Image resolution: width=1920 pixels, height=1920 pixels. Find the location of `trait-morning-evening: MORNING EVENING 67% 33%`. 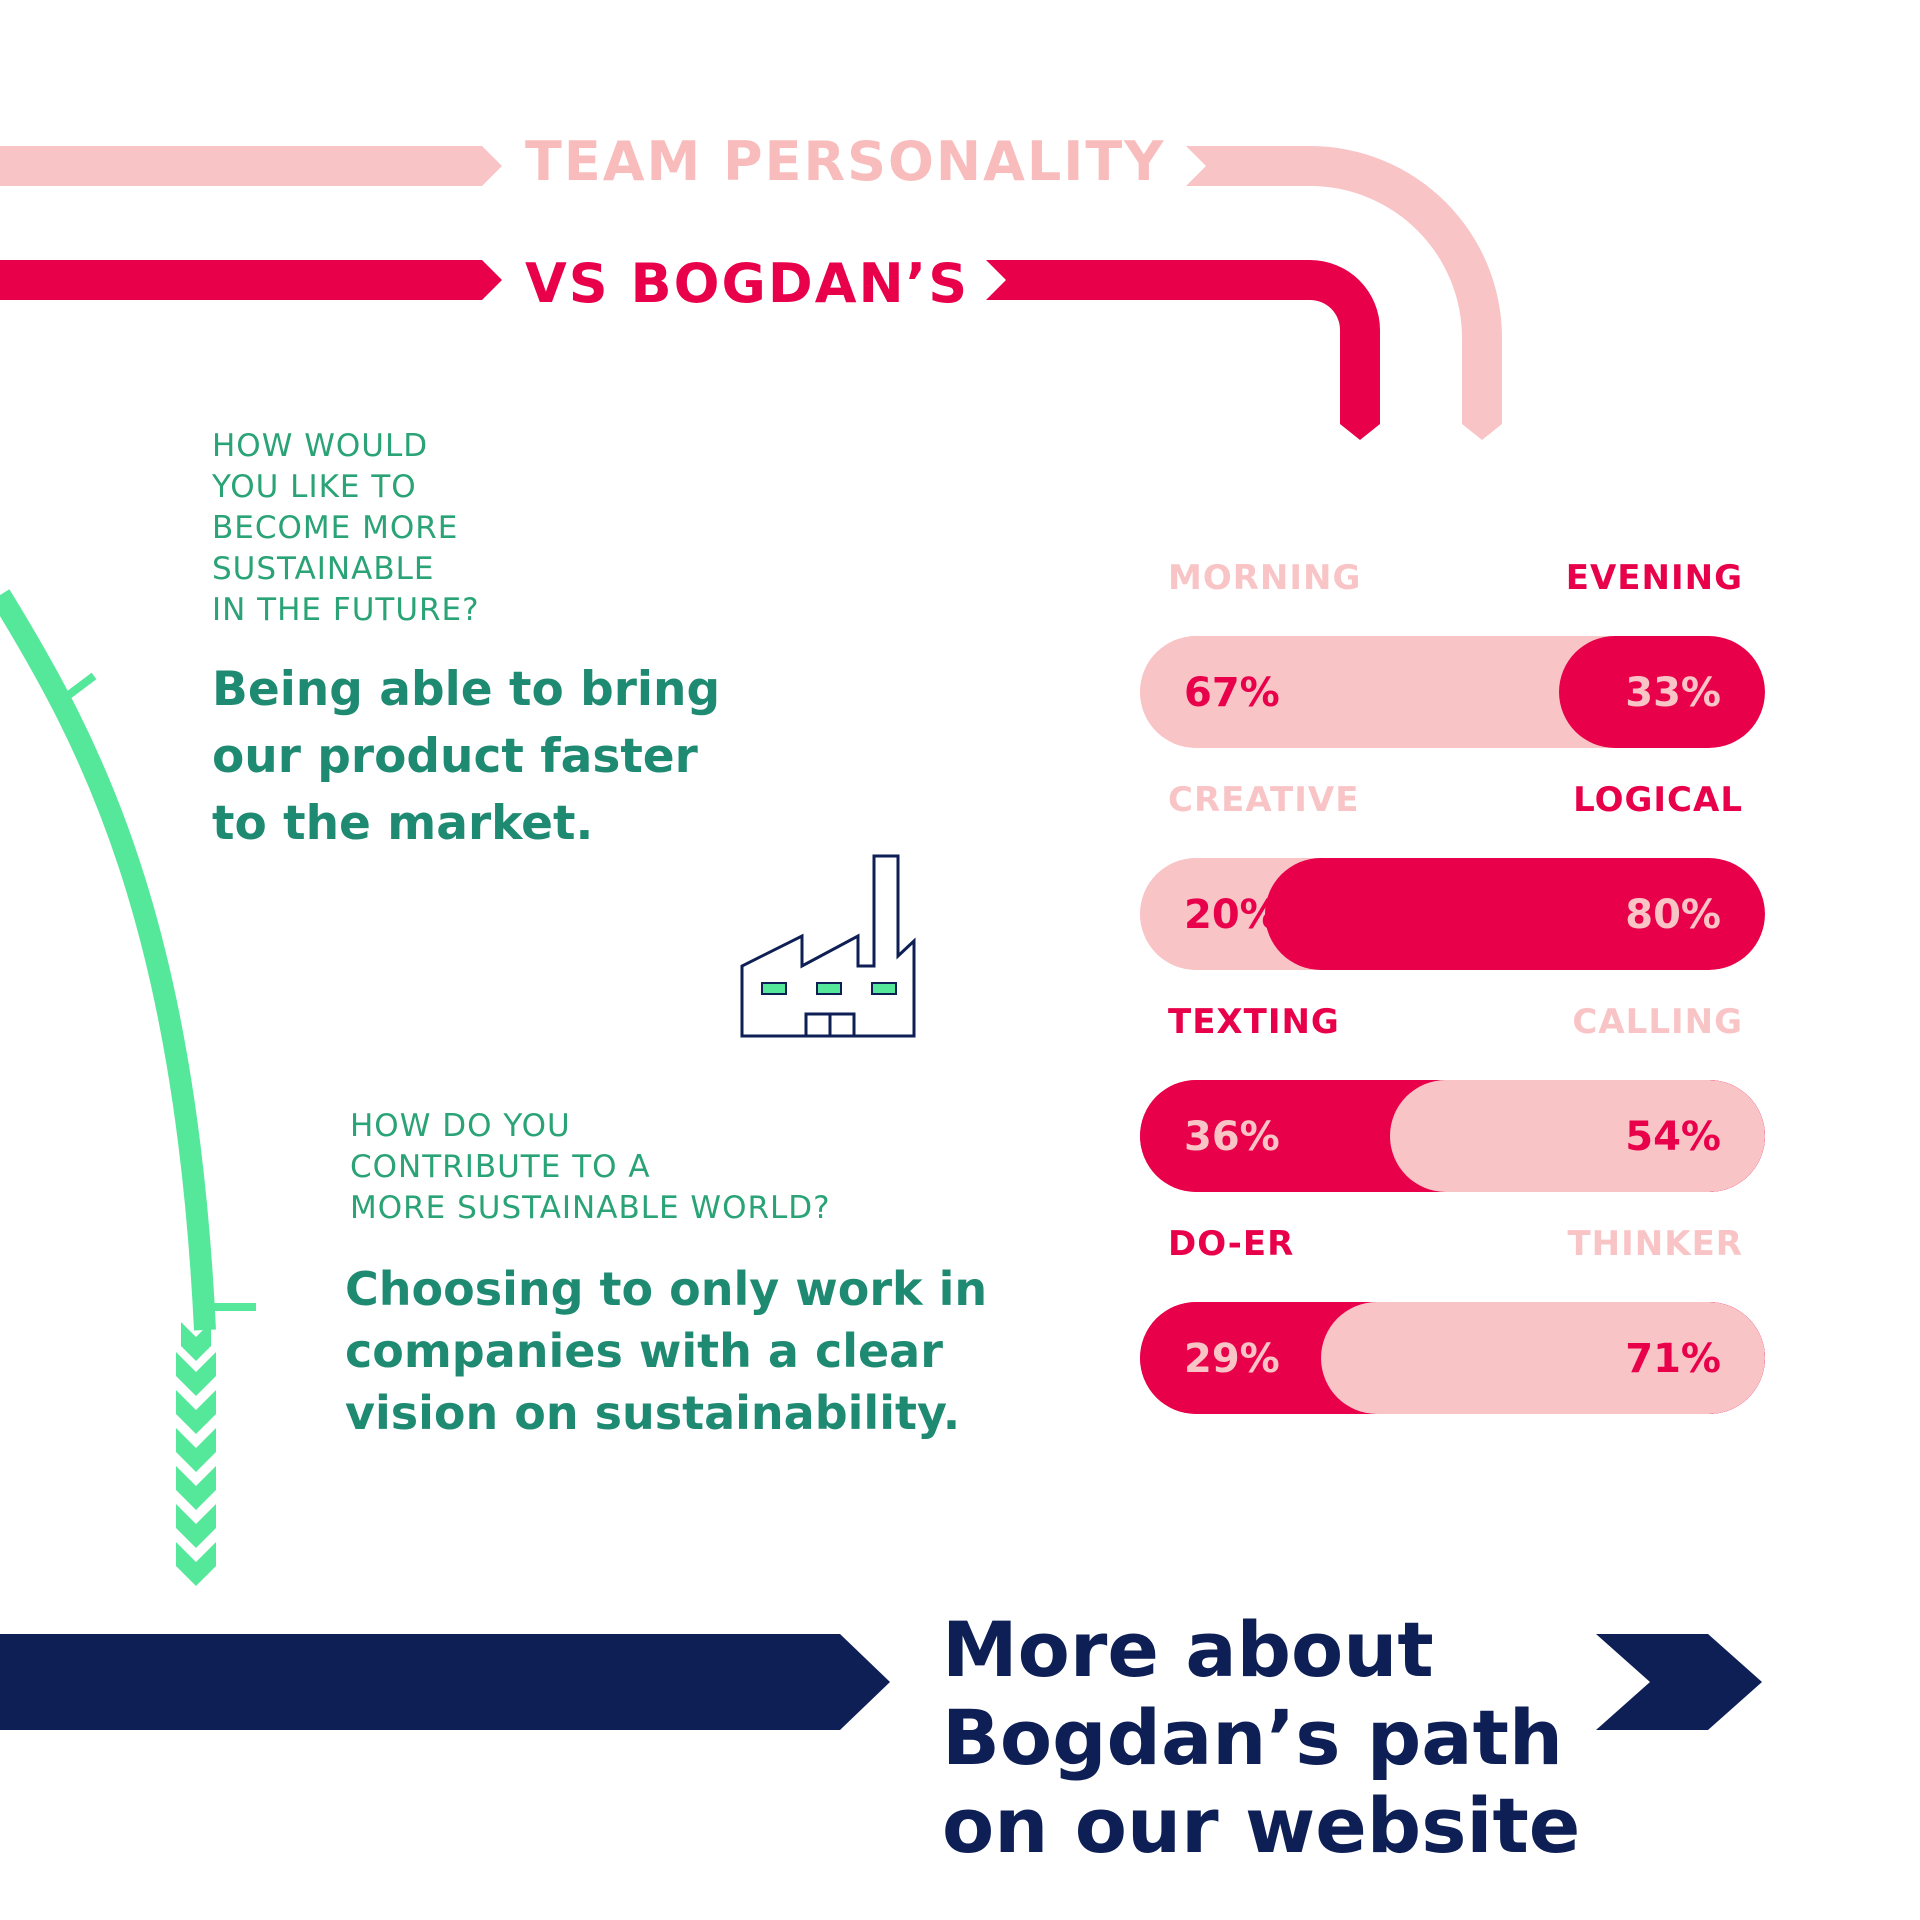

trait-morning-evening: MORNING EVENING 67% 33% is located at coordinates (1452, 653).